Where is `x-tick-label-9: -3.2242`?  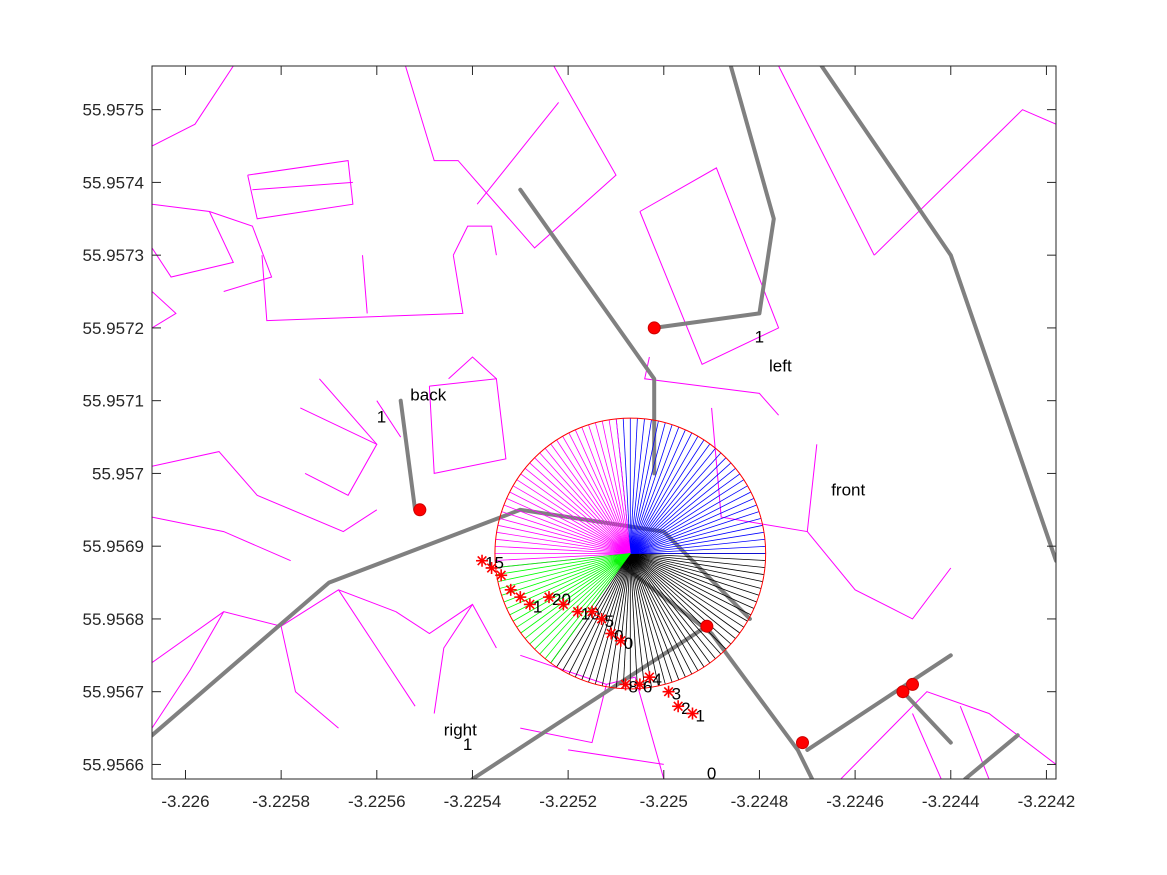
x-tick-label-9: -3.2242 is located at coordinates (1047, 801).